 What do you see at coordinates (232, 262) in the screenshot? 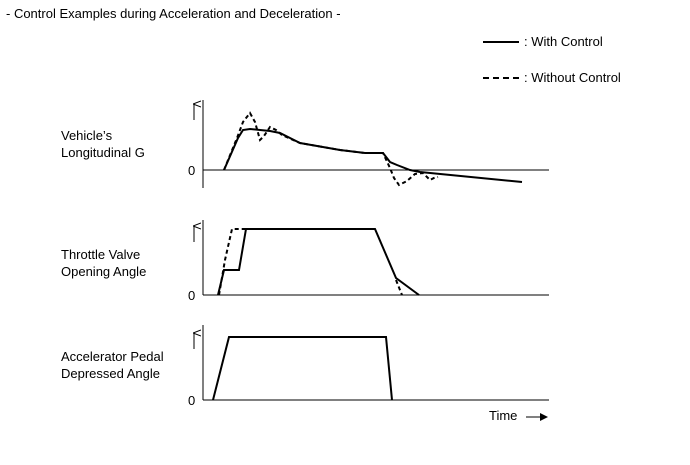
I see `throttle-without-control-curve` at bounding box center [232, 262].